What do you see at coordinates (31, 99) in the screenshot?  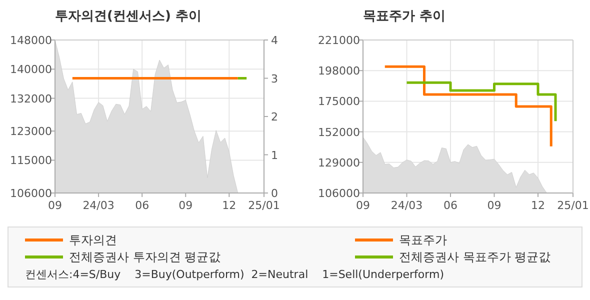 I see `y-tick-label: 132000` at bounding box center [31, 99].